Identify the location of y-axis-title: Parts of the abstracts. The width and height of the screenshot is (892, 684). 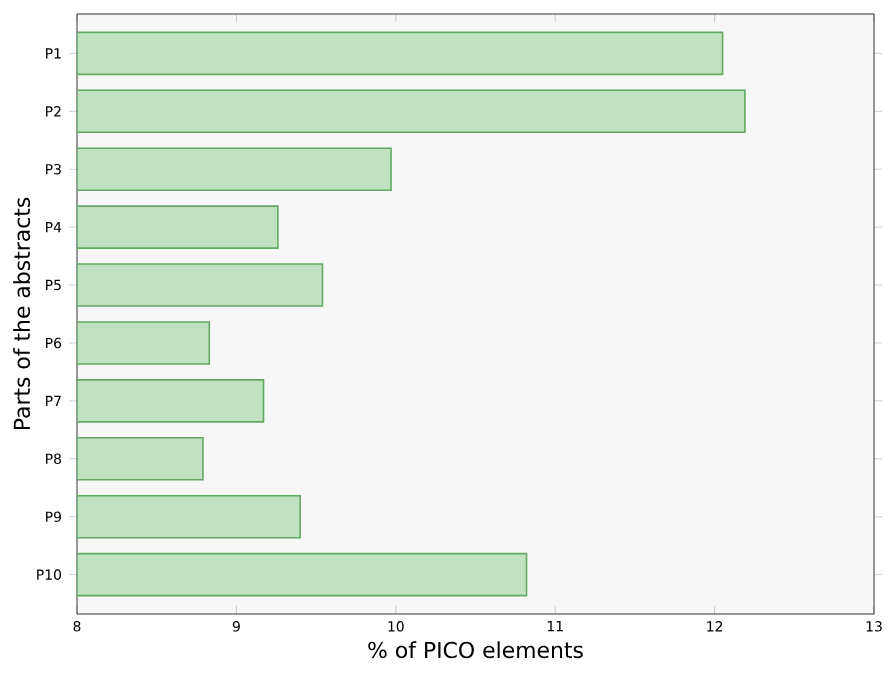
(22, 313).